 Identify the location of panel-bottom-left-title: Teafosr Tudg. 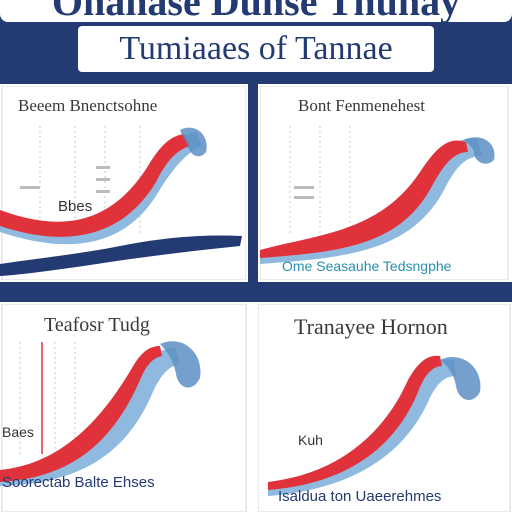
(97, 325).